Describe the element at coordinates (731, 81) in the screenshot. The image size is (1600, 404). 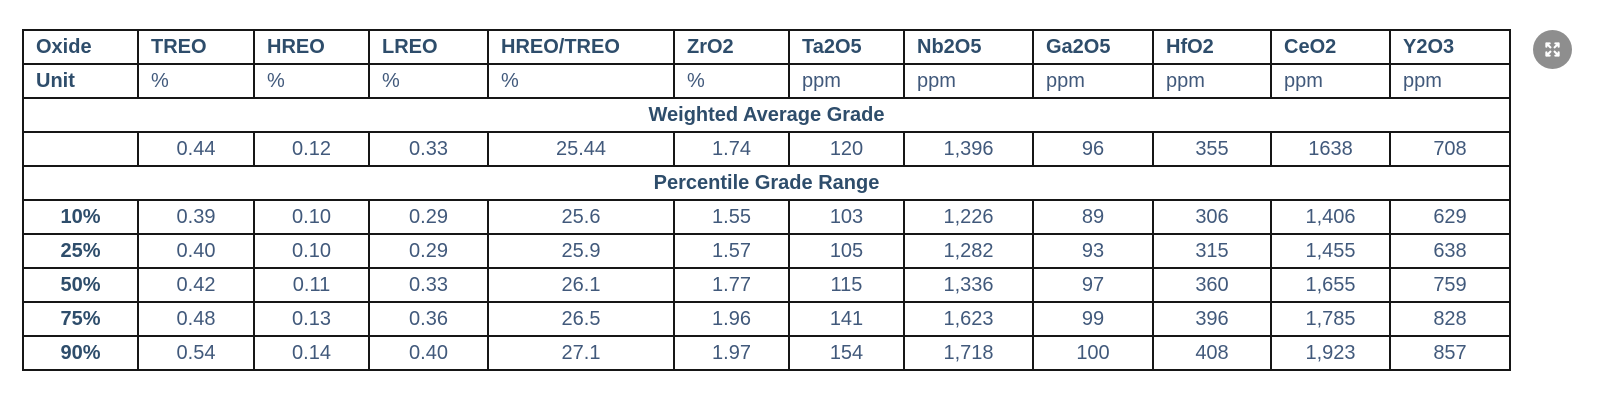
I see `unit-cell-zro2: %` at that location.